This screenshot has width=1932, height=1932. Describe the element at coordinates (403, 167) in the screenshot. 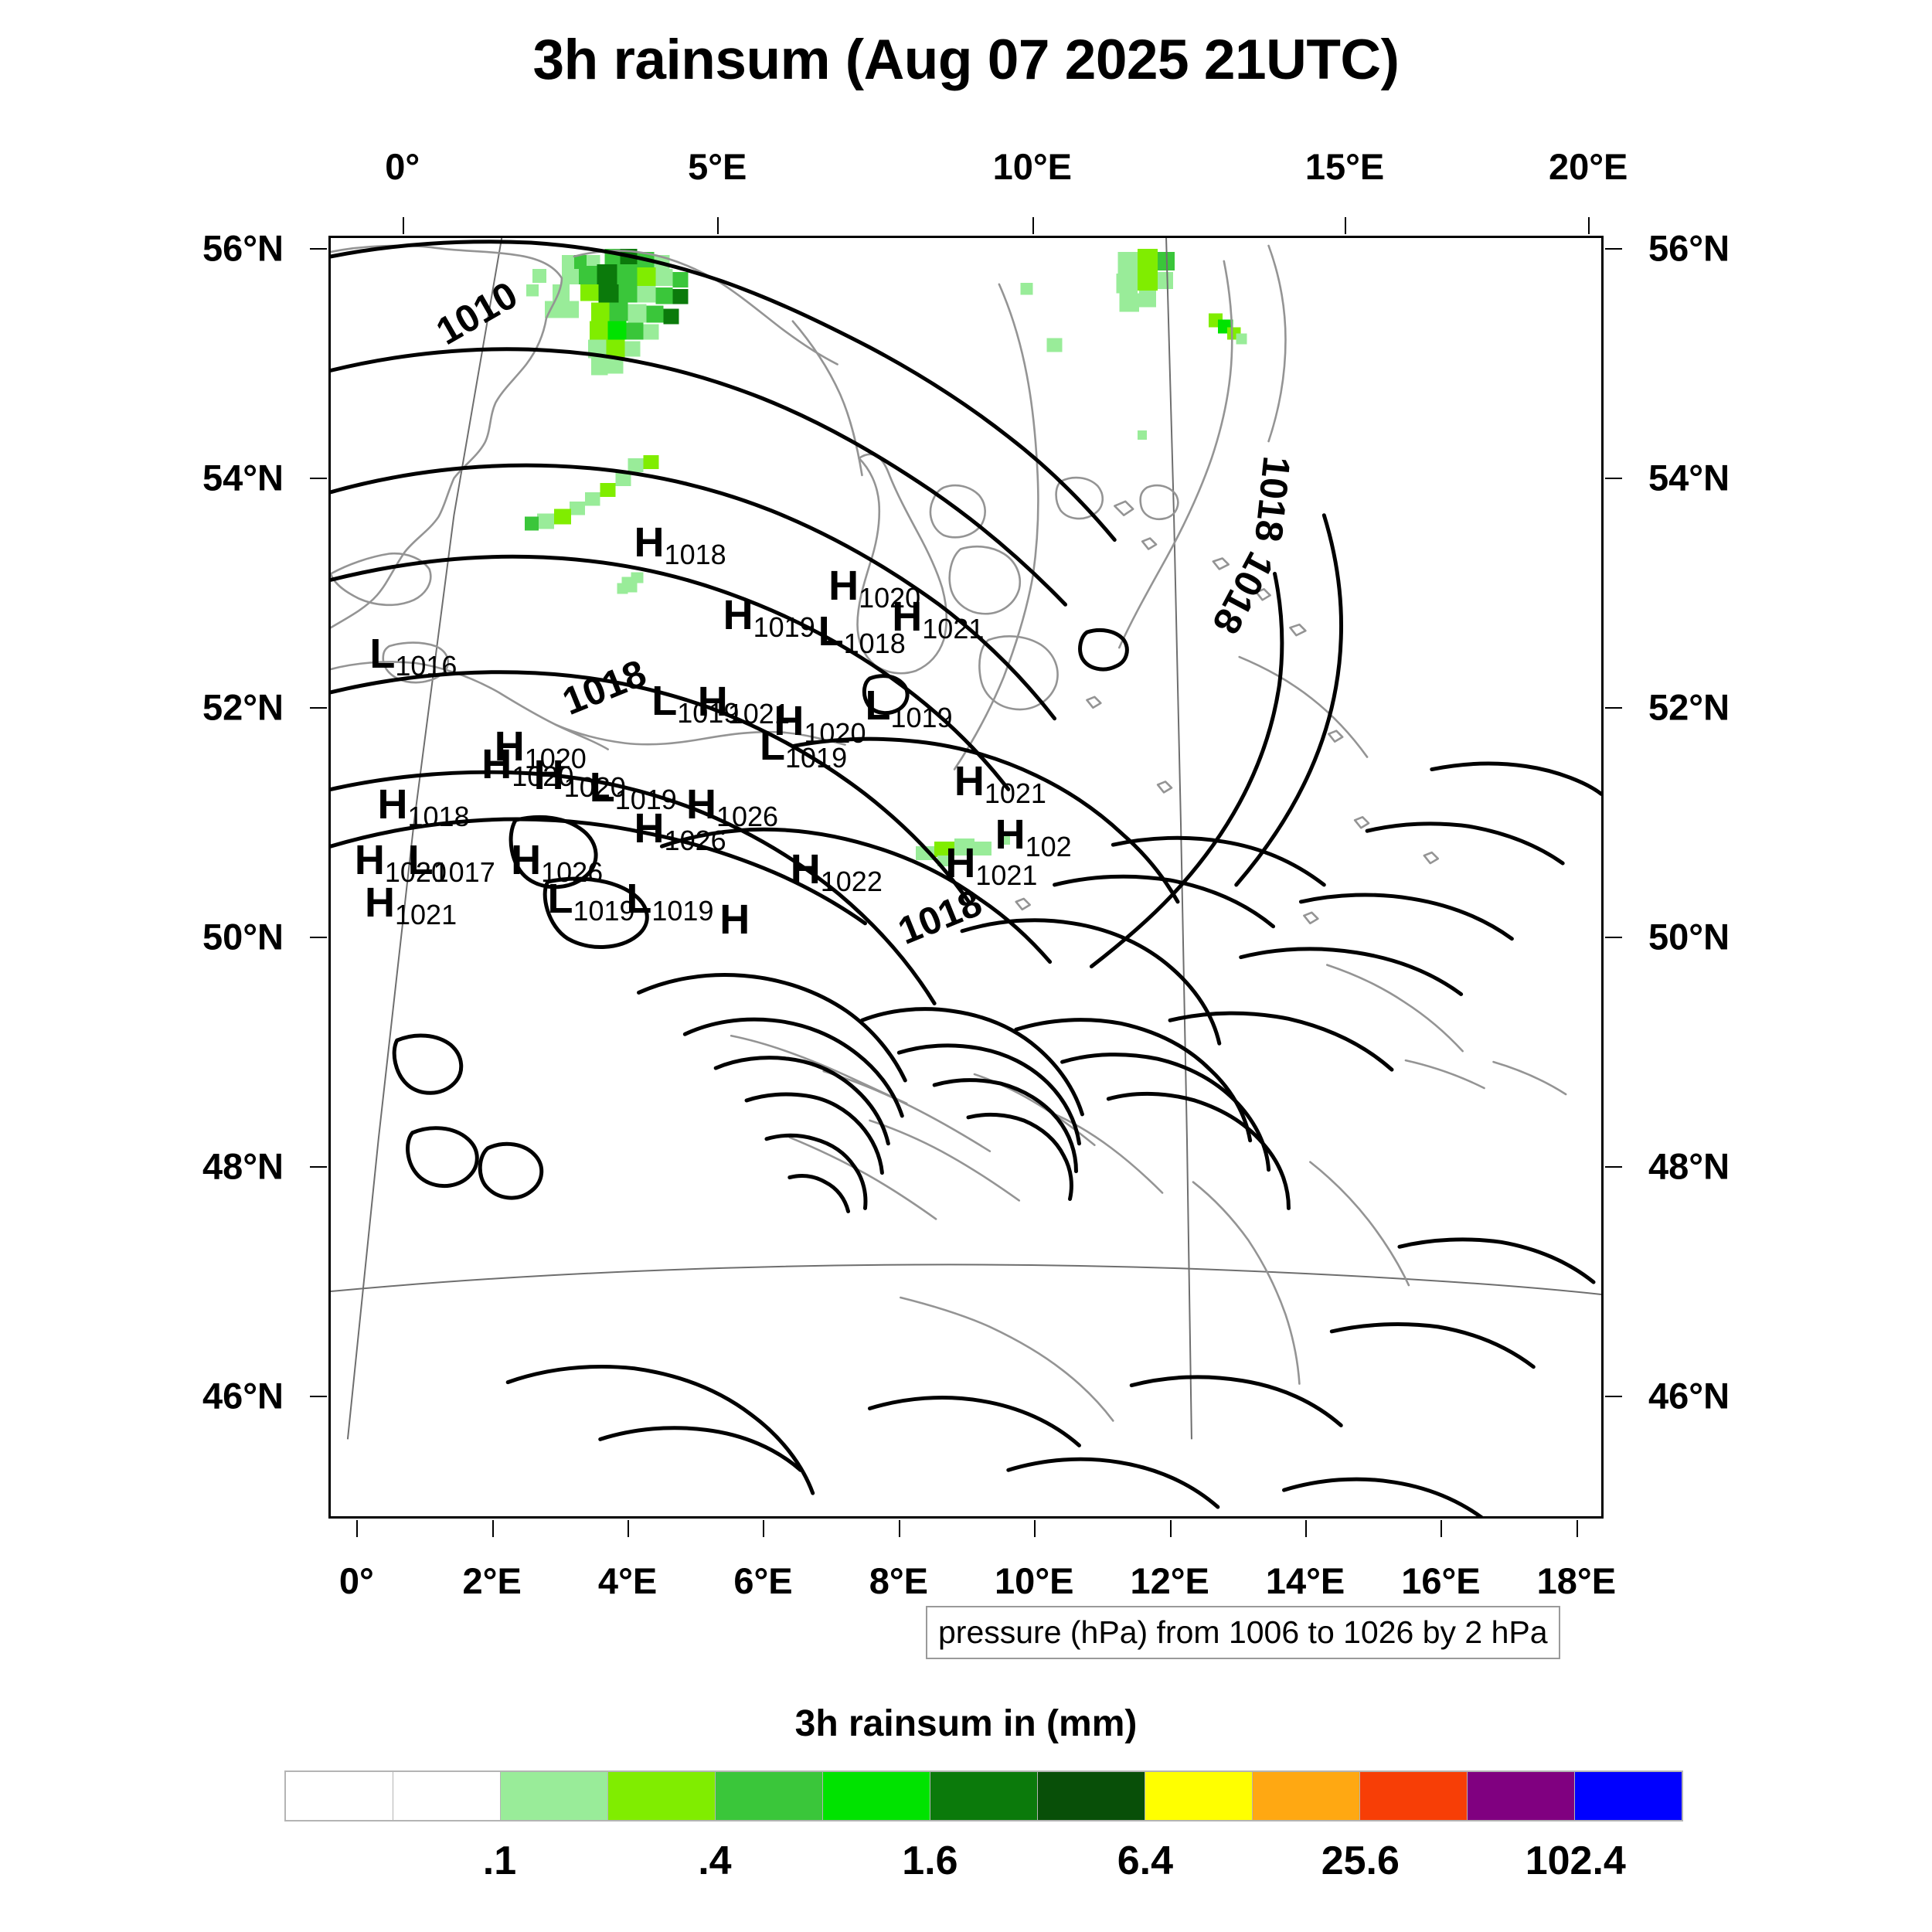

I see `axis-label-top-0: 0°` at that location.